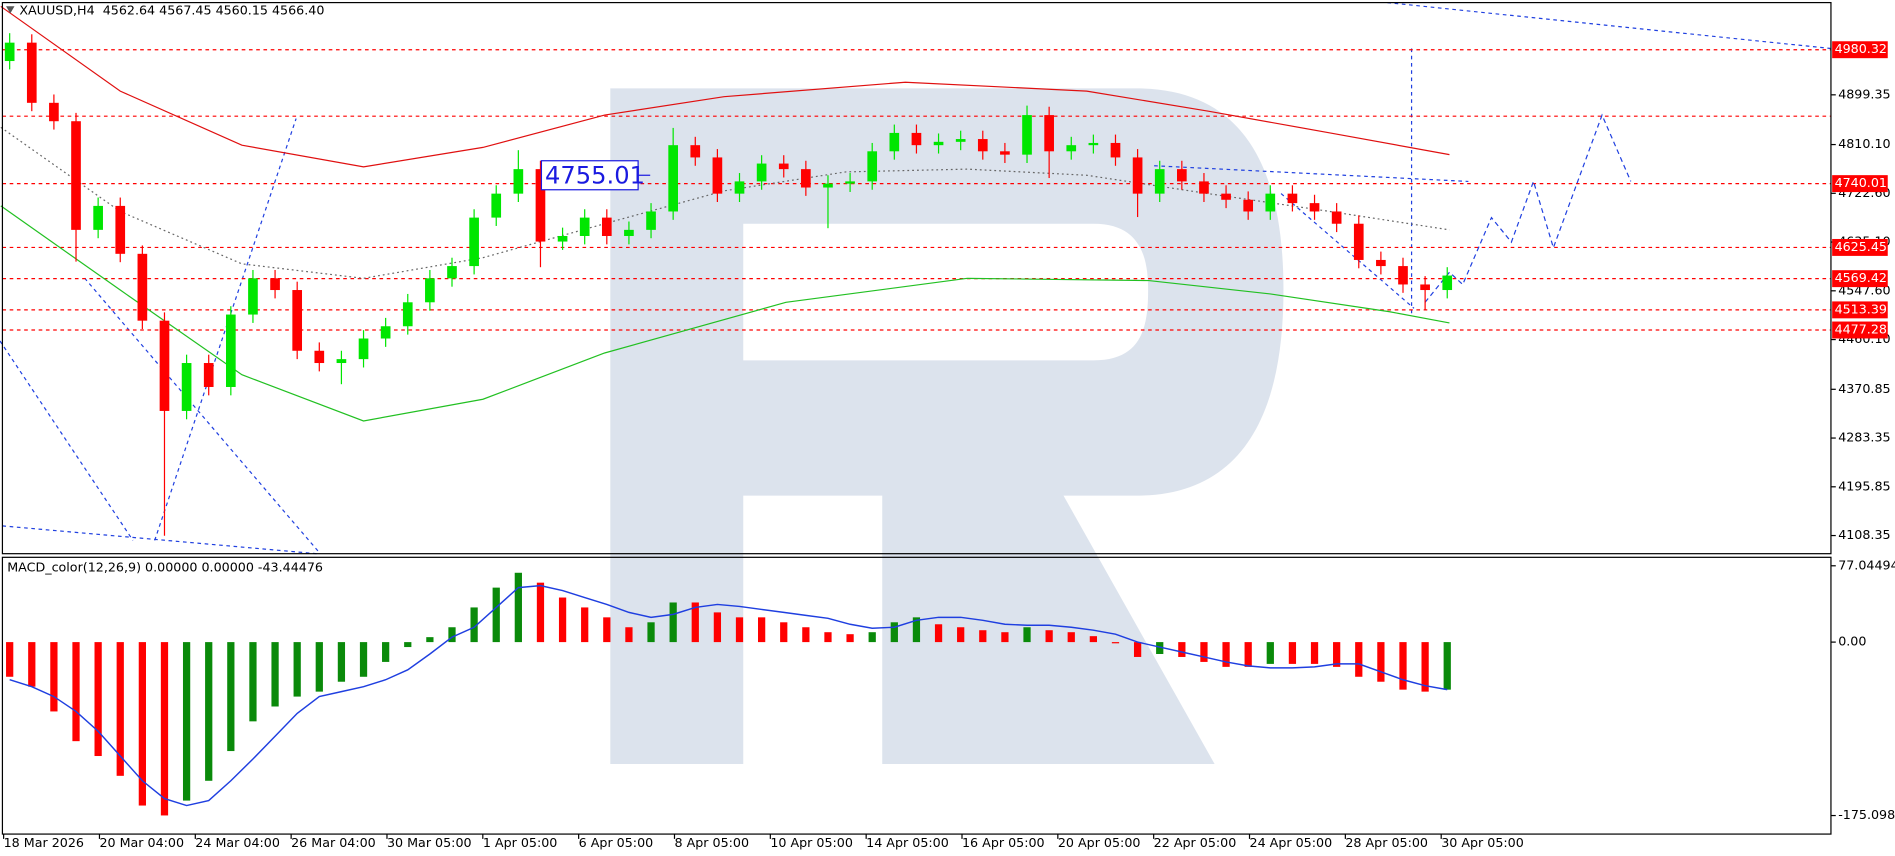  Describe the element at coordinates (237, 842) in the screenshot. I see `x-tick-label: 24 Mar 04:00` at that location.